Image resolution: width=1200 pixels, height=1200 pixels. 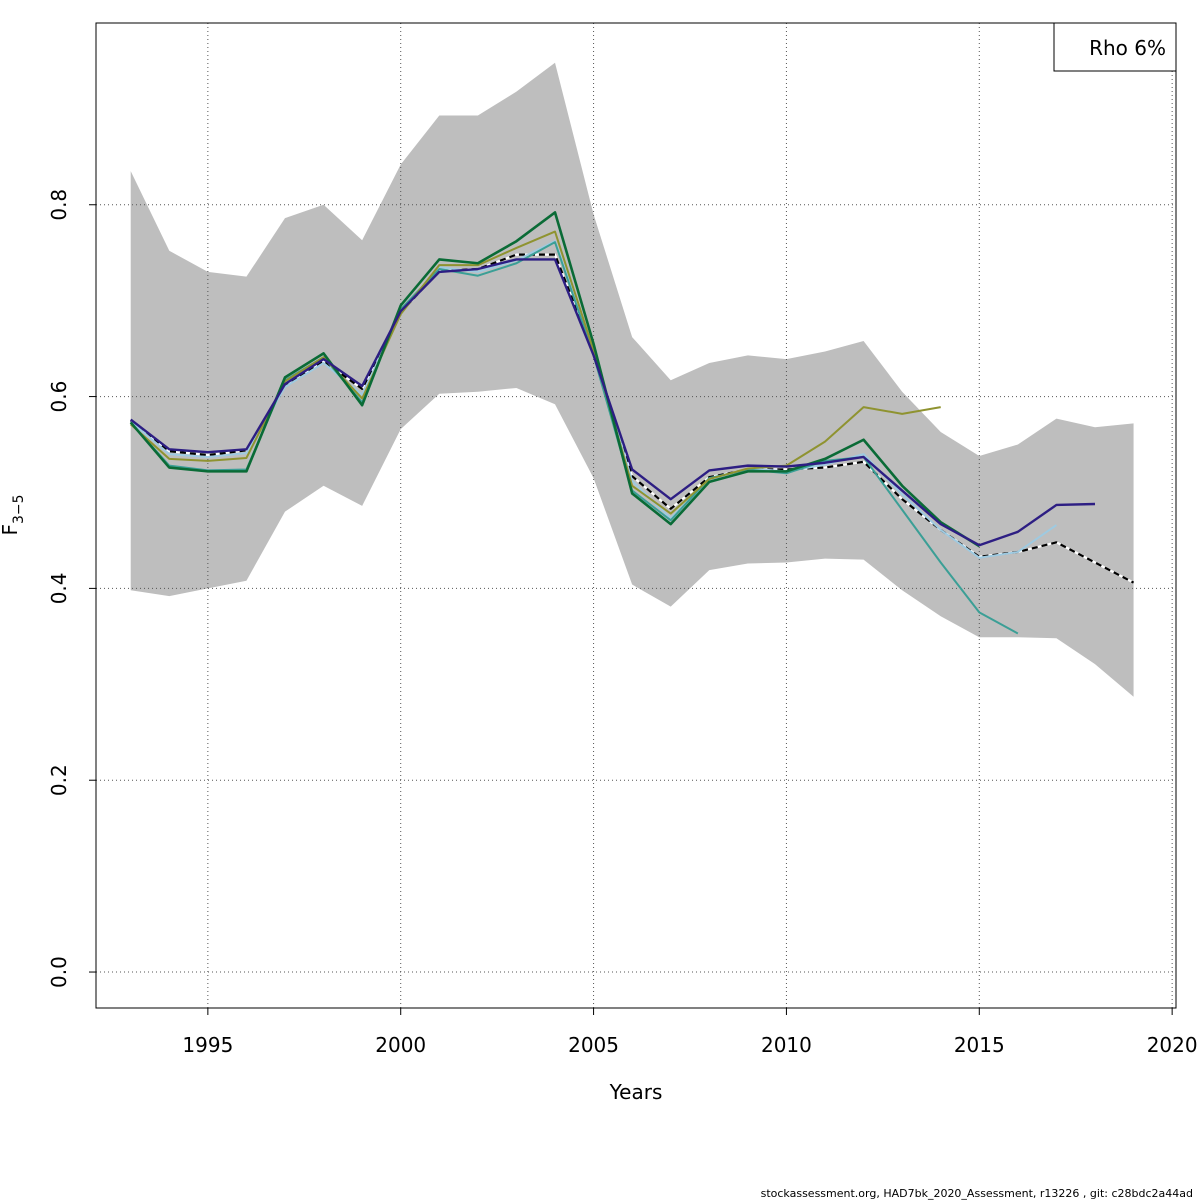 I want to click on x-tick-label: 2020, so click(x=1172, y=1045).